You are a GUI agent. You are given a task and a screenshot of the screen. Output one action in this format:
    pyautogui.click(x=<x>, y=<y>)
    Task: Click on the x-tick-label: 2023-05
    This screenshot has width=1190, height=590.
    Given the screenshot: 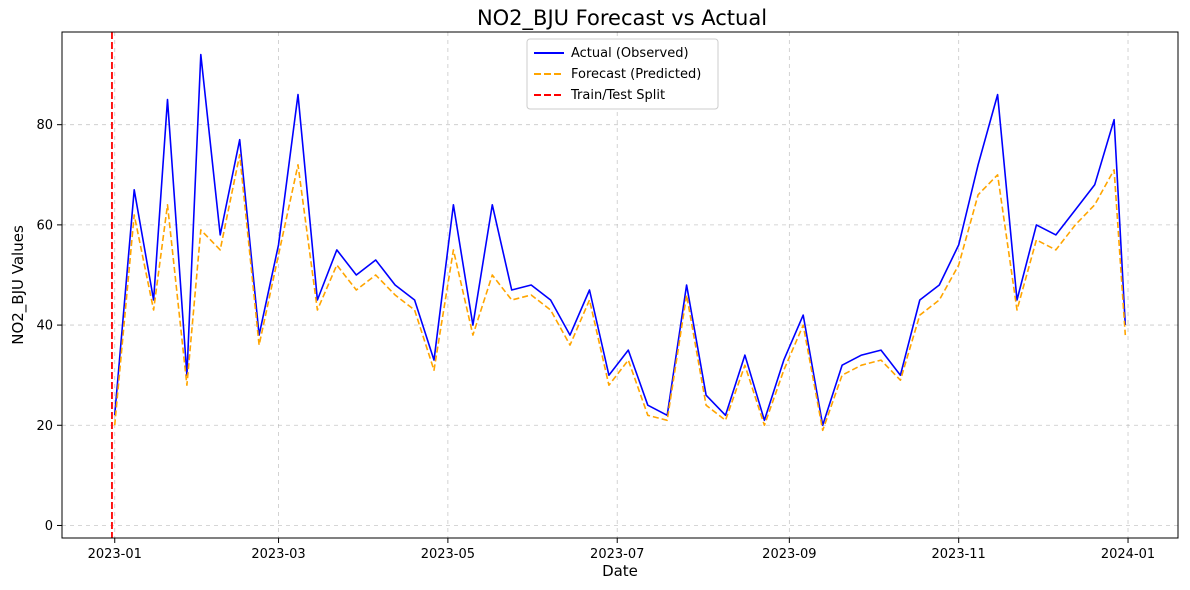 What is the action you would take?
    pyautogui.click(x=448, y=554)
    